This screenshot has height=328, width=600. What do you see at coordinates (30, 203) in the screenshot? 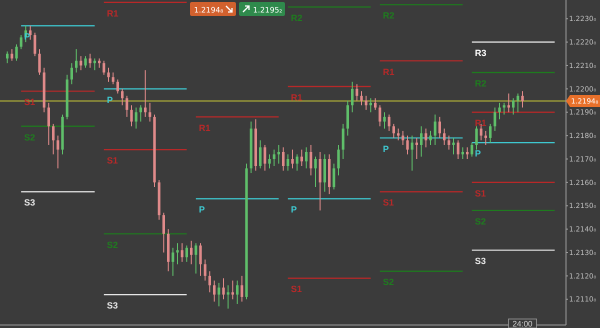
I see `series-label: S3` at bounding box center [30, 203].